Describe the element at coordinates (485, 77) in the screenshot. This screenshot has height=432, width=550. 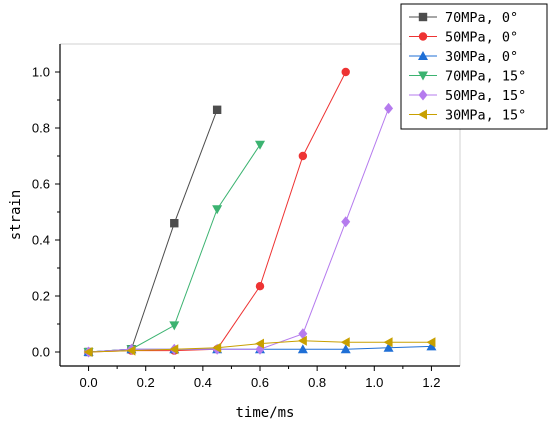
I see `legend-label: 70MPa, 15°` at that location.